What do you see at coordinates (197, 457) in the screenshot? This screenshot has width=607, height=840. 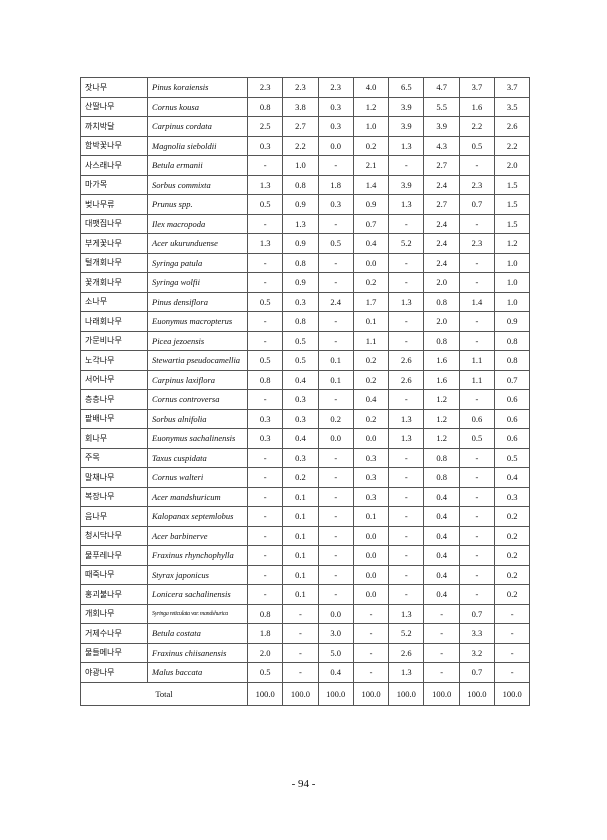 I see `scientific-name-cell: Taxus cuspidata` at bounding box center [197, 457].